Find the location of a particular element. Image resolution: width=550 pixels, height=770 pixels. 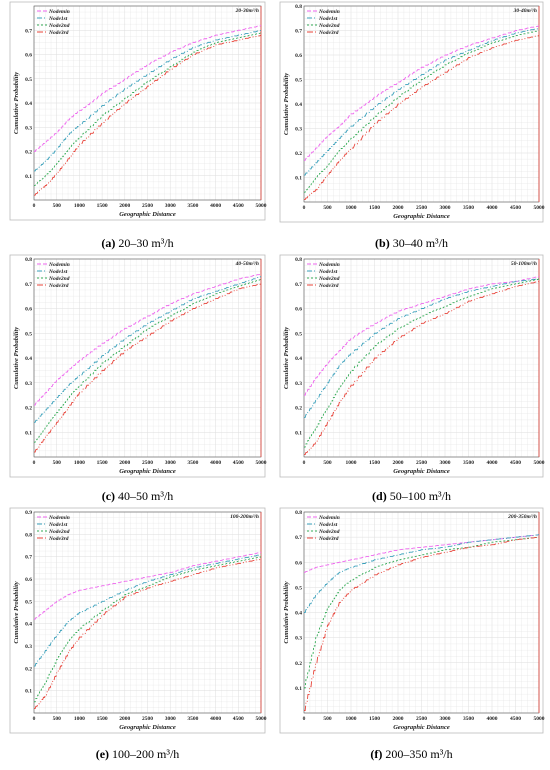

chart-title: 30-40m³/h is located at coordinates (525, 11).